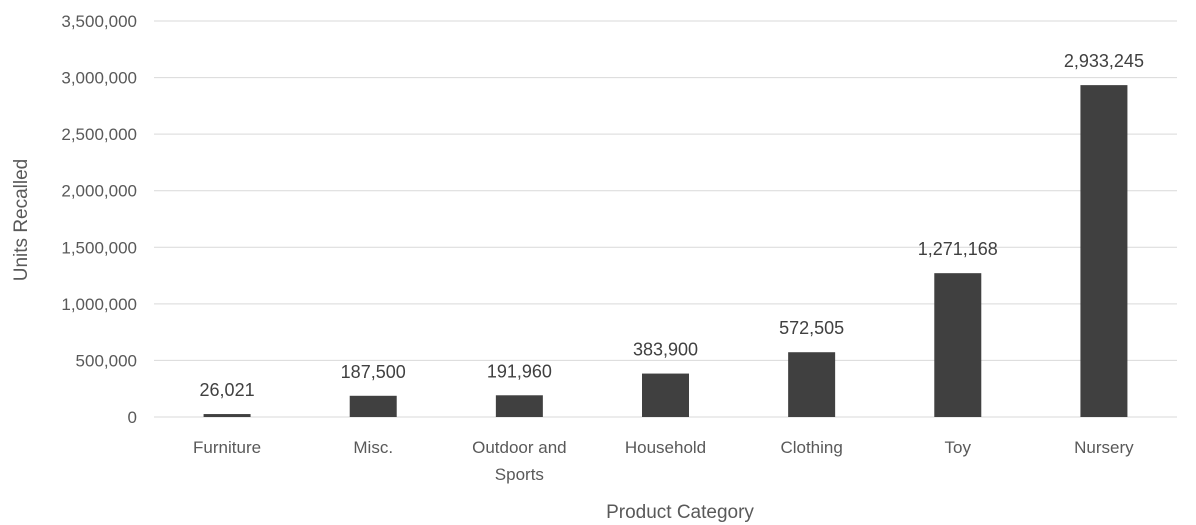  I want to click on x-category-label: Toy, so click(958, 447).